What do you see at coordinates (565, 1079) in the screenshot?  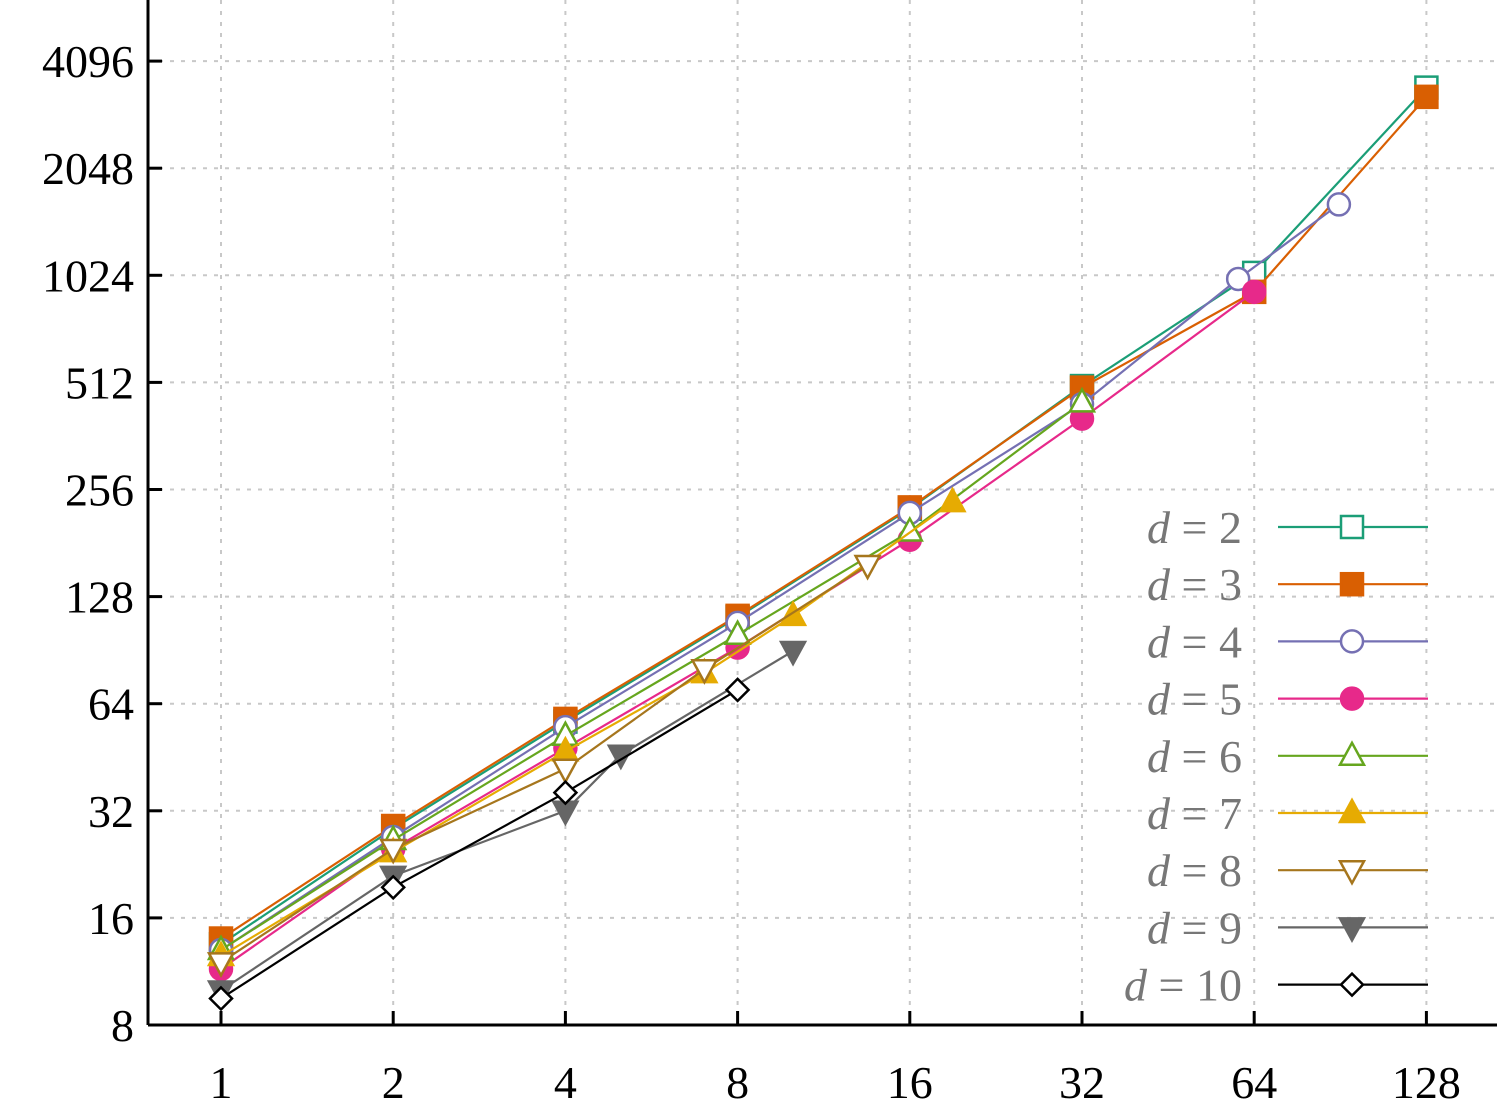 I see `x-tick-label: 4` at bounding box center [565, 1079].